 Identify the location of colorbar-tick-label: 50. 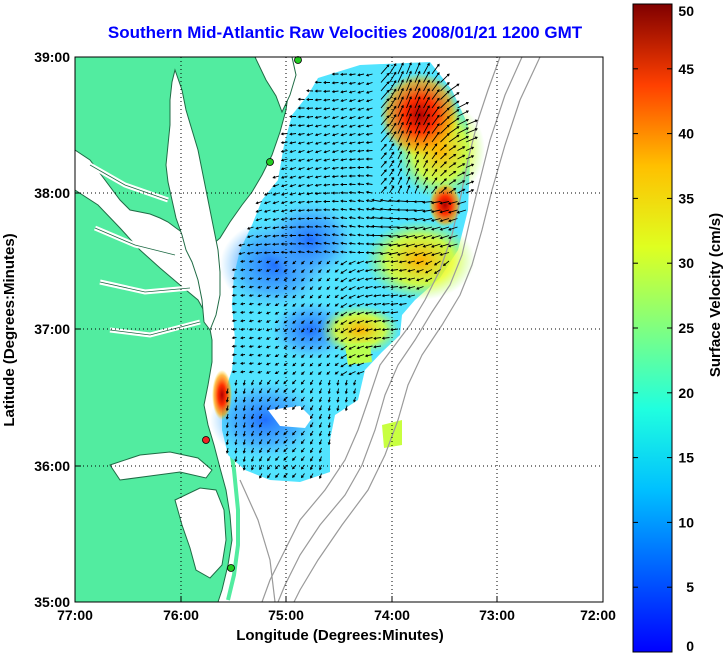
(686, 11).